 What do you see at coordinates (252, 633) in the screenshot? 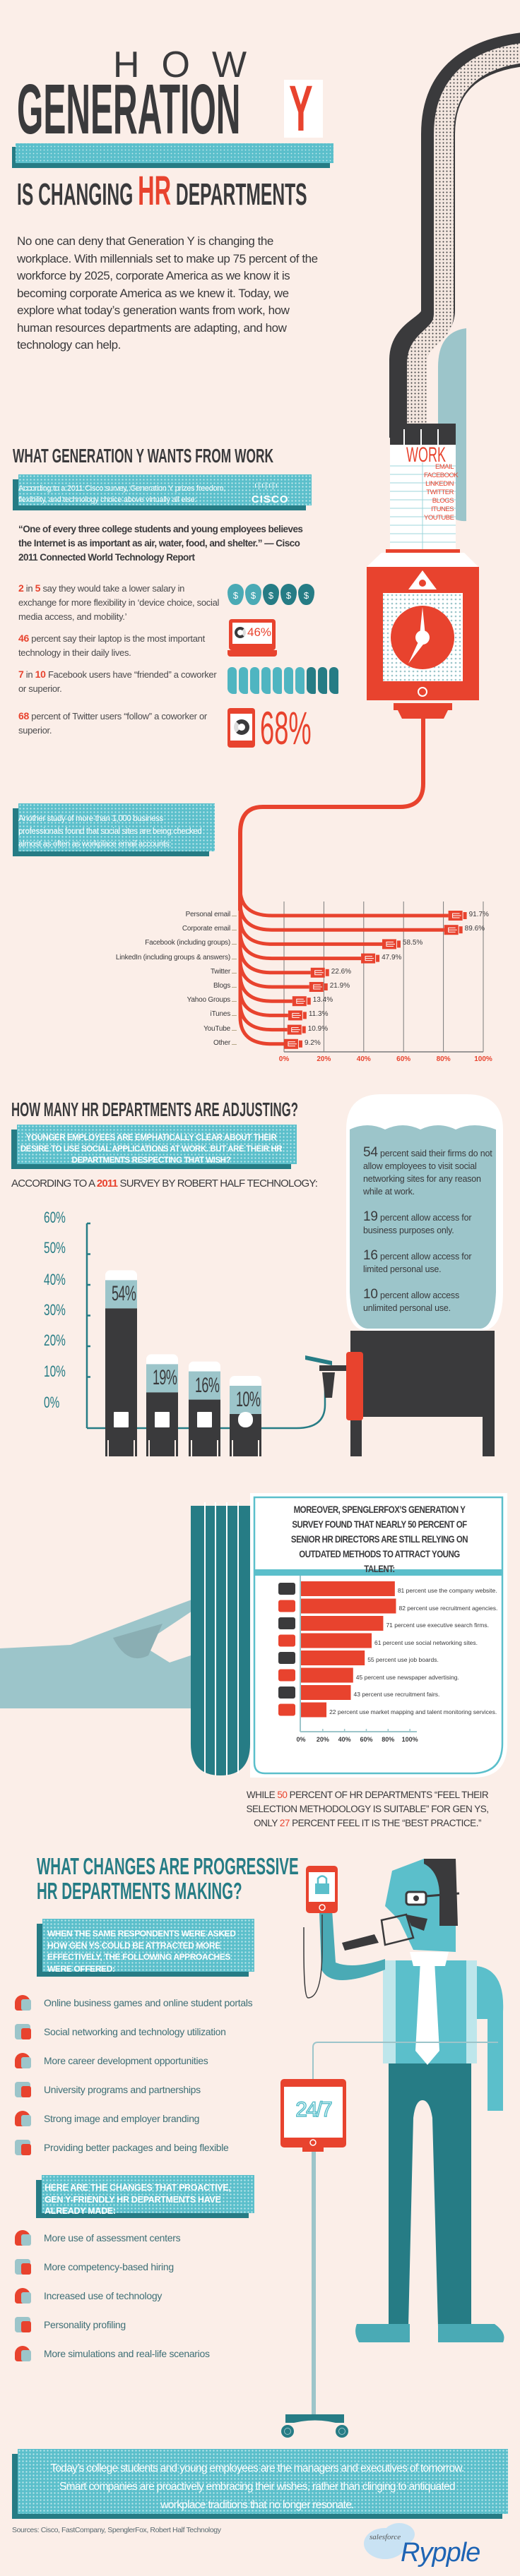
I see `laptop-screen: 46%` at bounding box center [252, 633].